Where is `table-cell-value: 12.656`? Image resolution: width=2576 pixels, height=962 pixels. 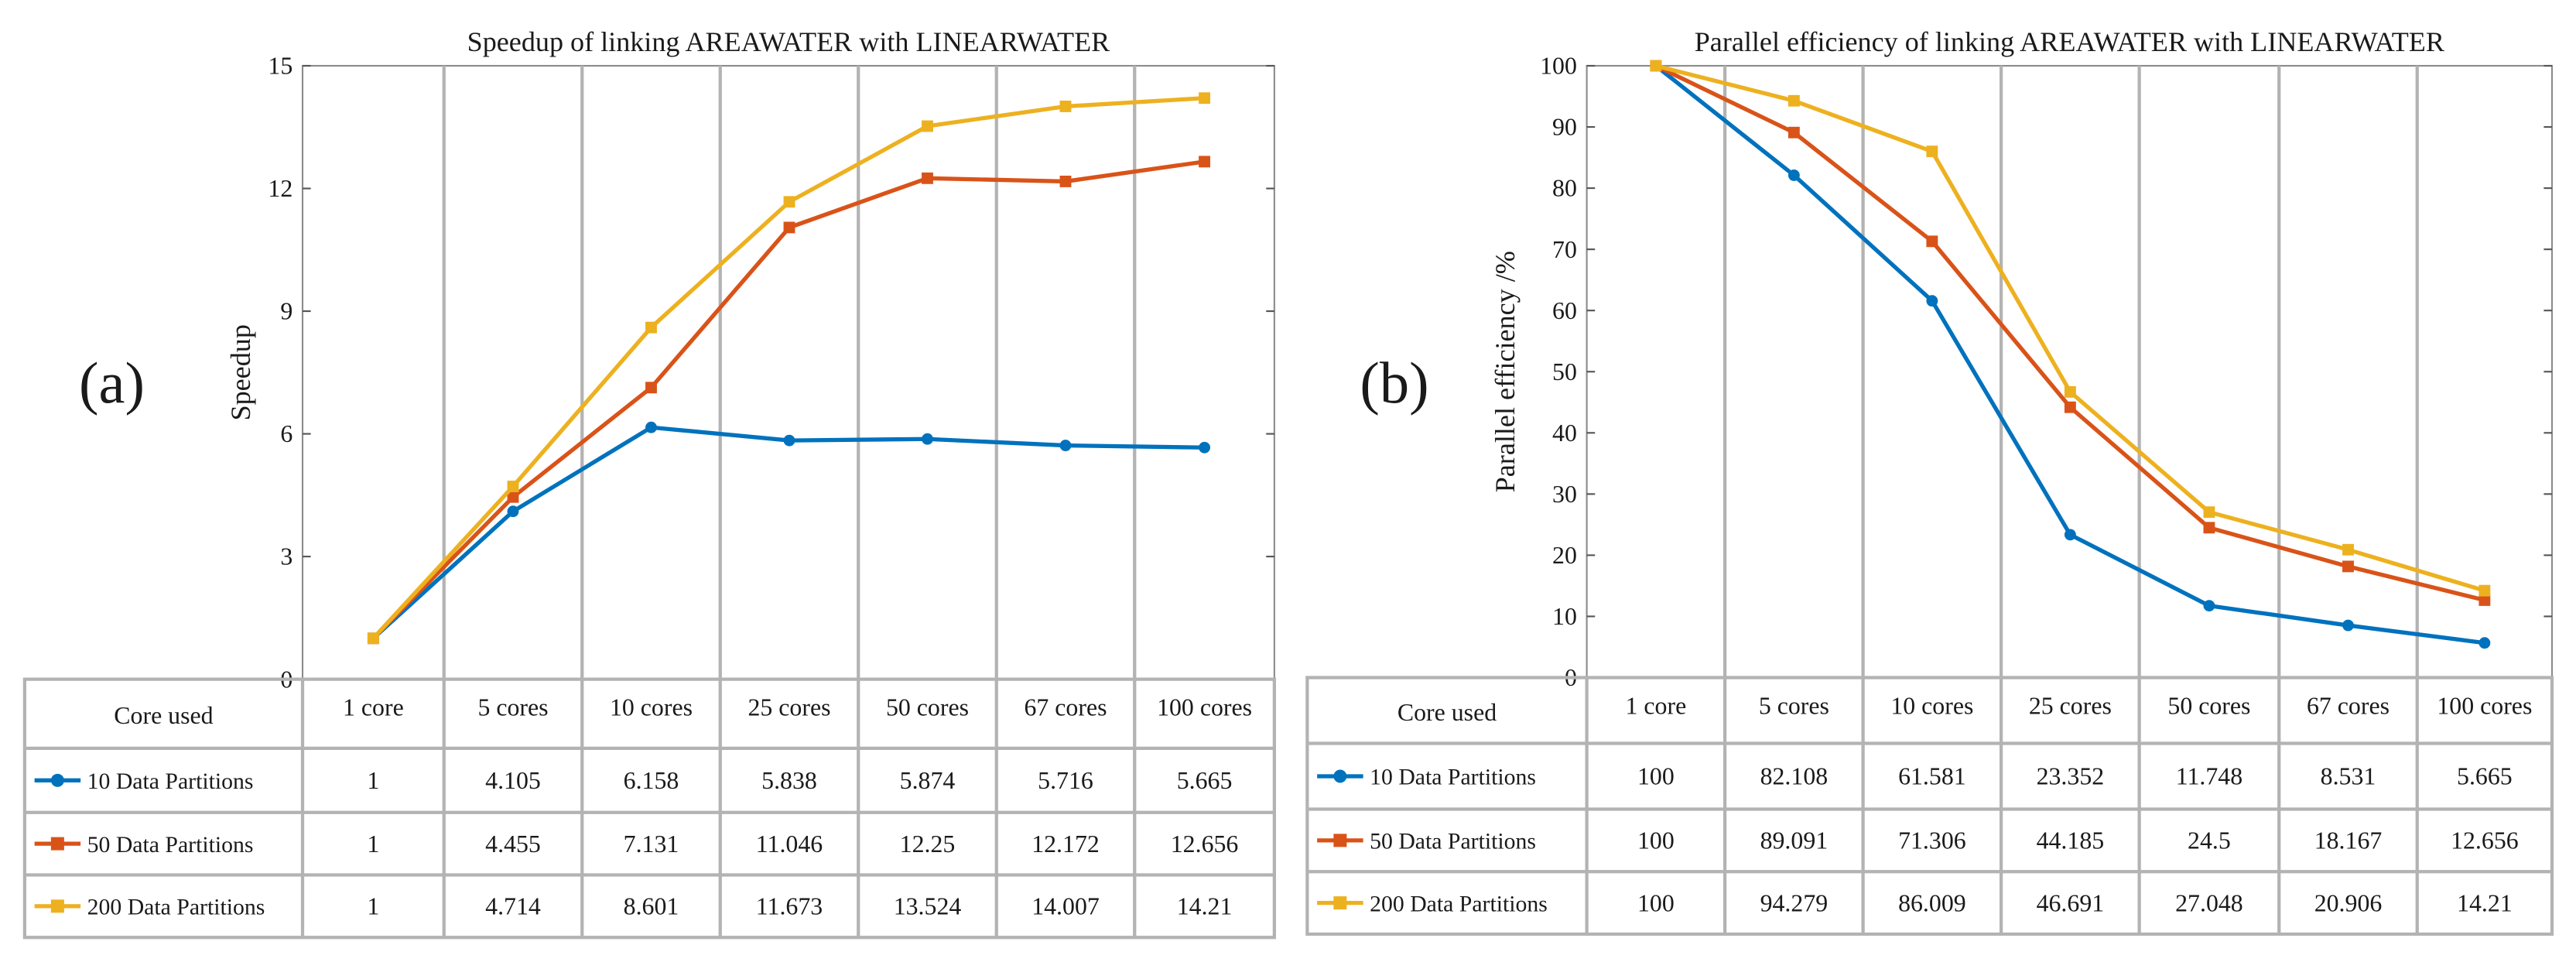 table-cell-value: 12.656 is located at coordinates (2485, 840).